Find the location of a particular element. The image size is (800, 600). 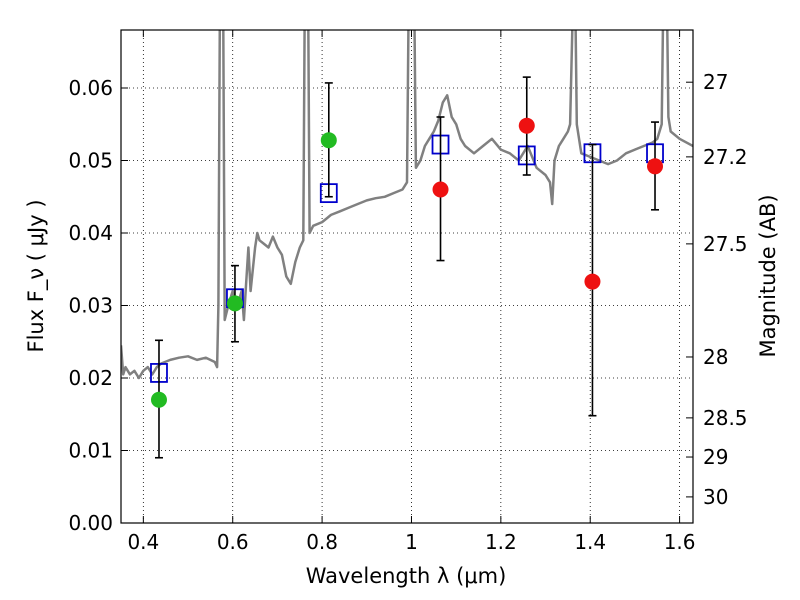

right-tick-label: 27.5 is located at coordinates (725, 244).